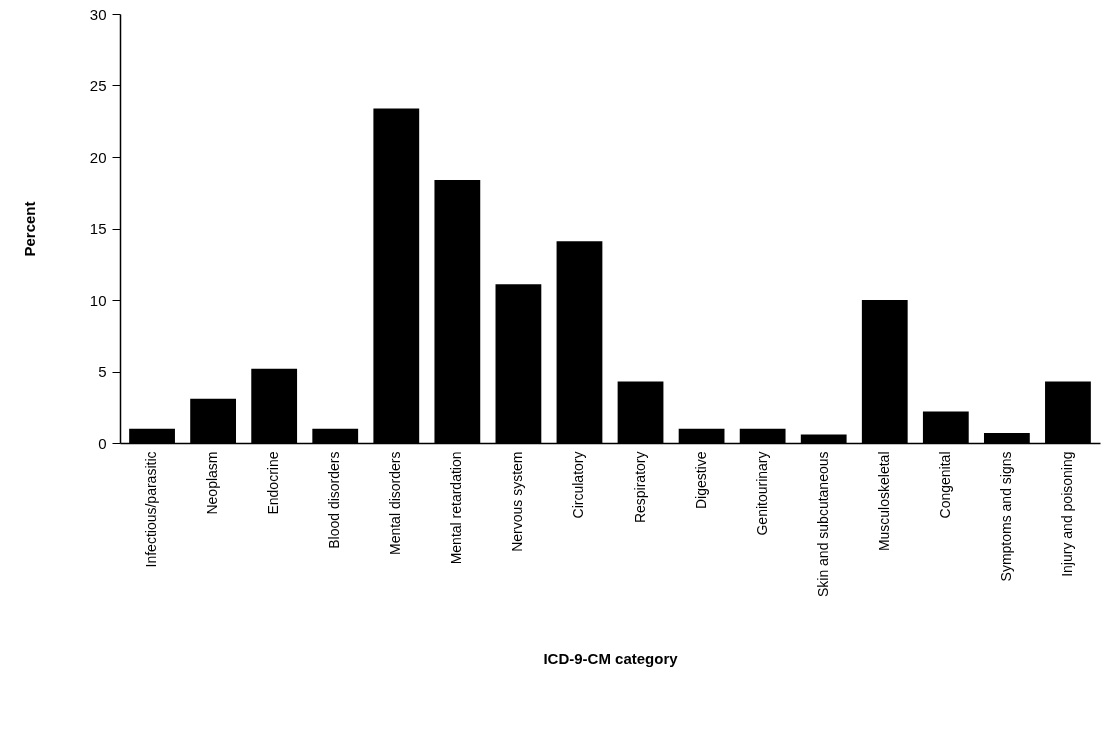  What do you see at coordinates (29, 229) in the screenshot?
I see `y-axis-title: Percent` at bounding box center [29, 229].